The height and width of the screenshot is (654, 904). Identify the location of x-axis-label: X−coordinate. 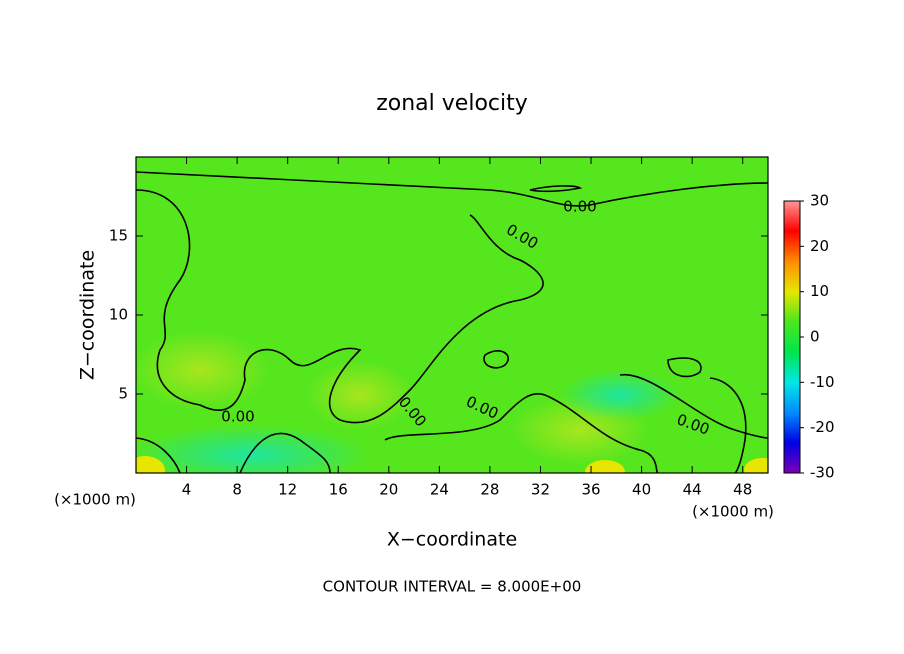
(452, 540).